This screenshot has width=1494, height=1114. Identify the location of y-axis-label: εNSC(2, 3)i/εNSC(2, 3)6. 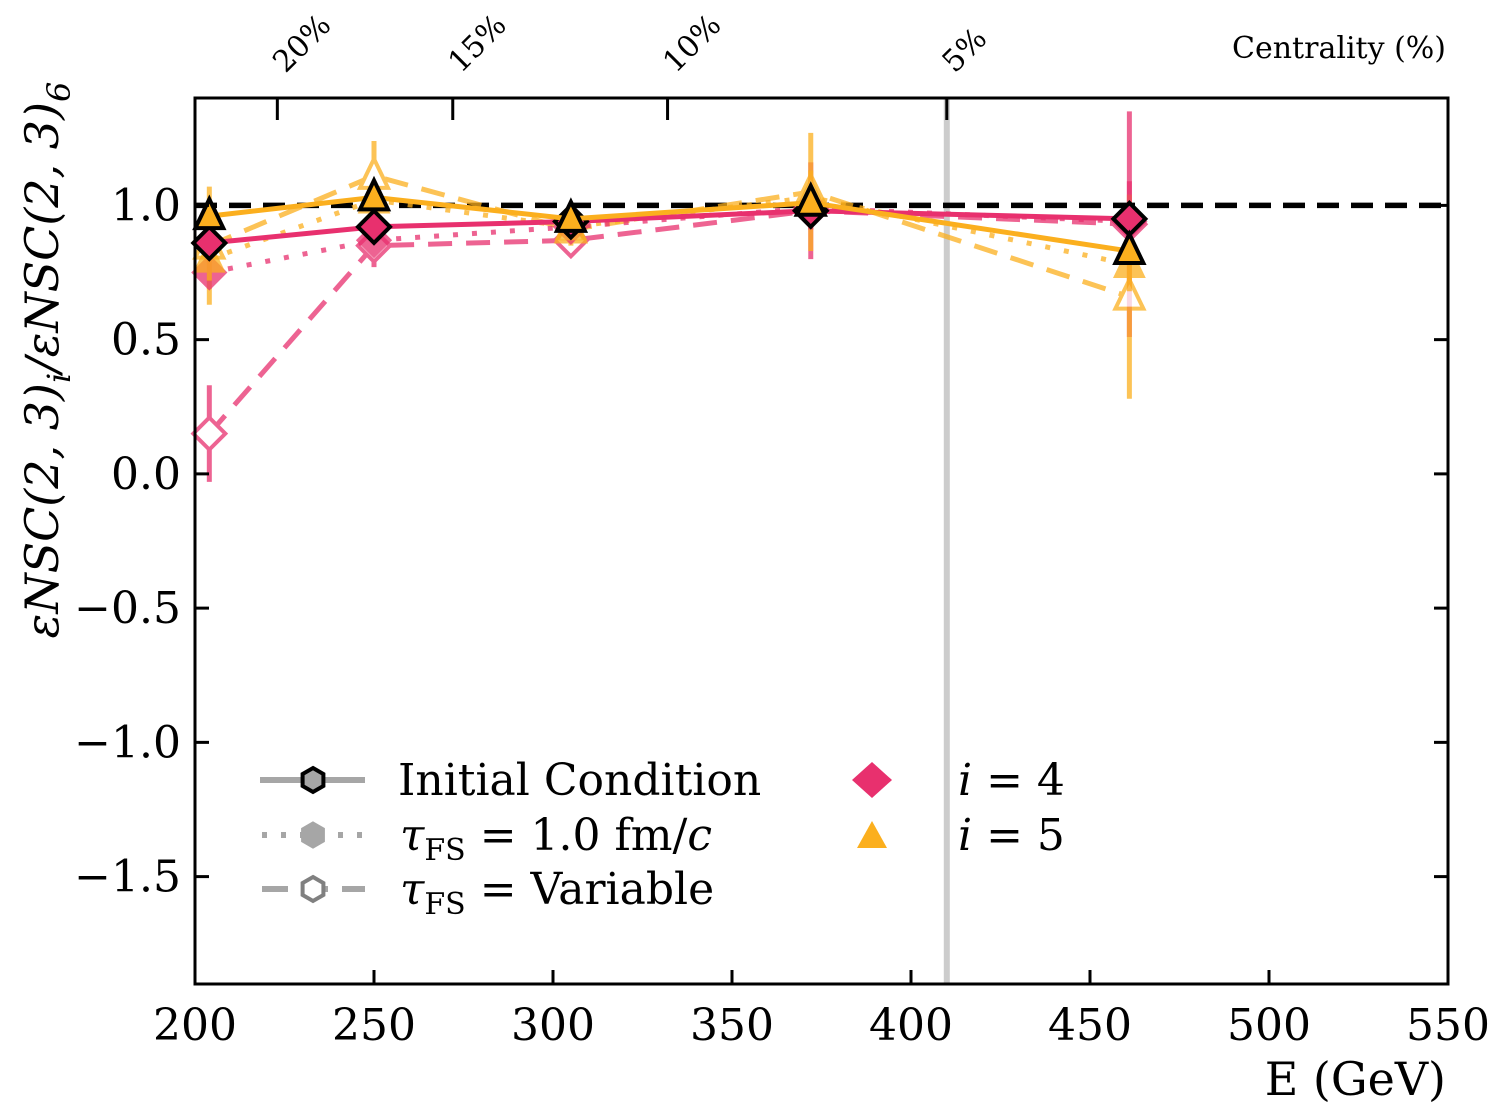
(46, 360).